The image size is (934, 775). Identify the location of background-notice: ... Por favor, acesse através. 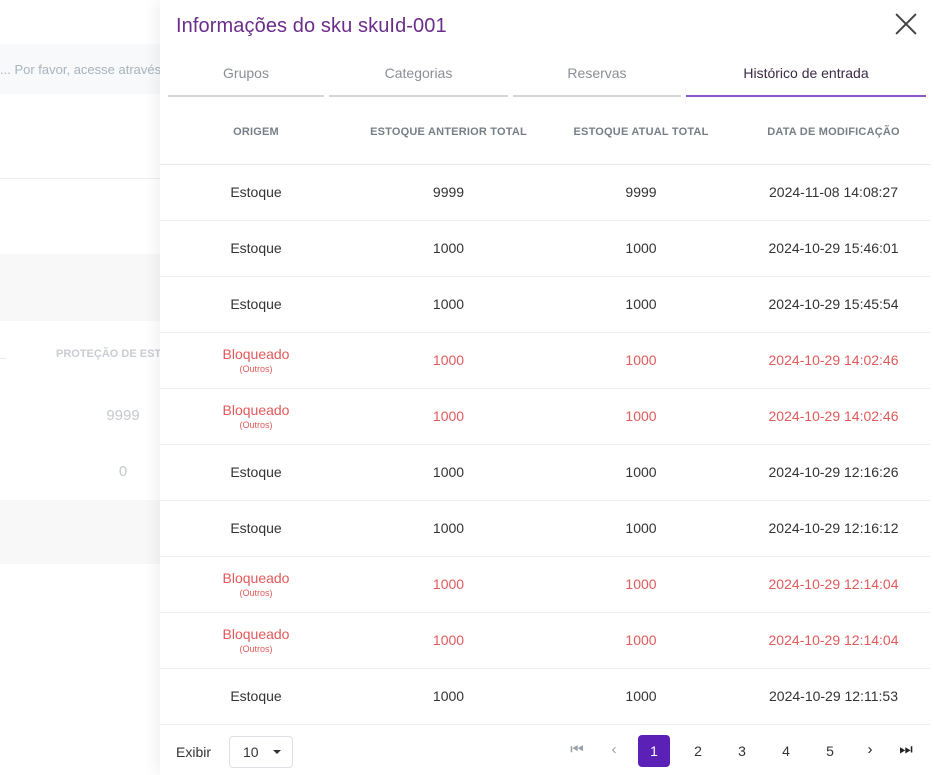
(80, 69).